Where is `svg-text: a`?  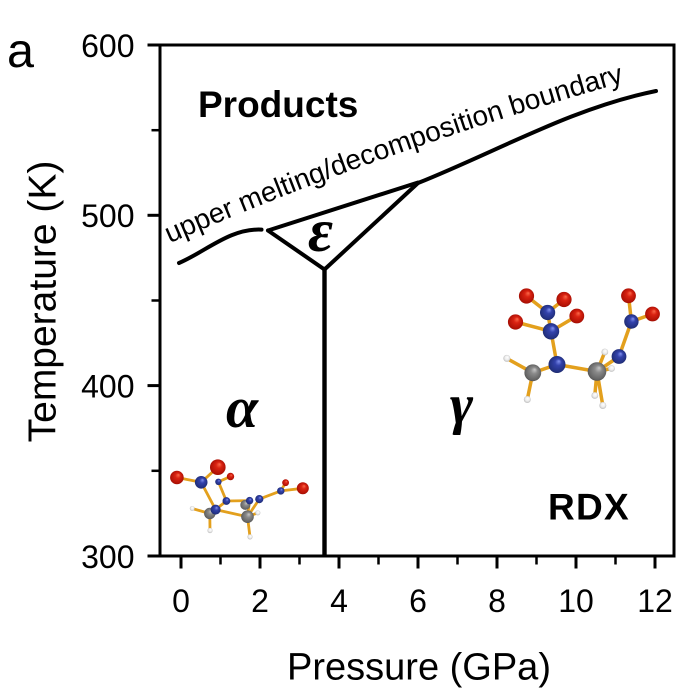
svg-text: a is located at coordinates (20, 51).